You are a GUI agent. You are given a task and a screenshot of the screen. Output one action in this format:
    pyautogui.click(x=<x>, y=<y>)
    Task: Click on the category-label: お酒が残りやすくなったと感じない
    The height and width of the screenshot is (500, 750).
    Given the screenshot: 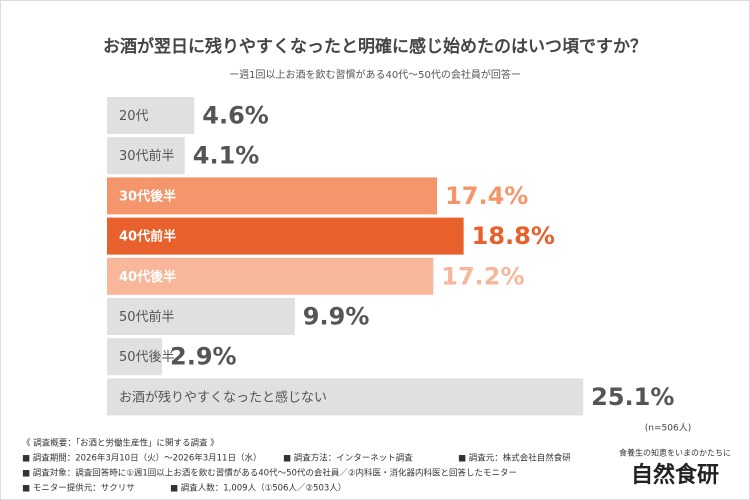 What is the action you would take?
    pyautogui.click(x=223, y=397)
    